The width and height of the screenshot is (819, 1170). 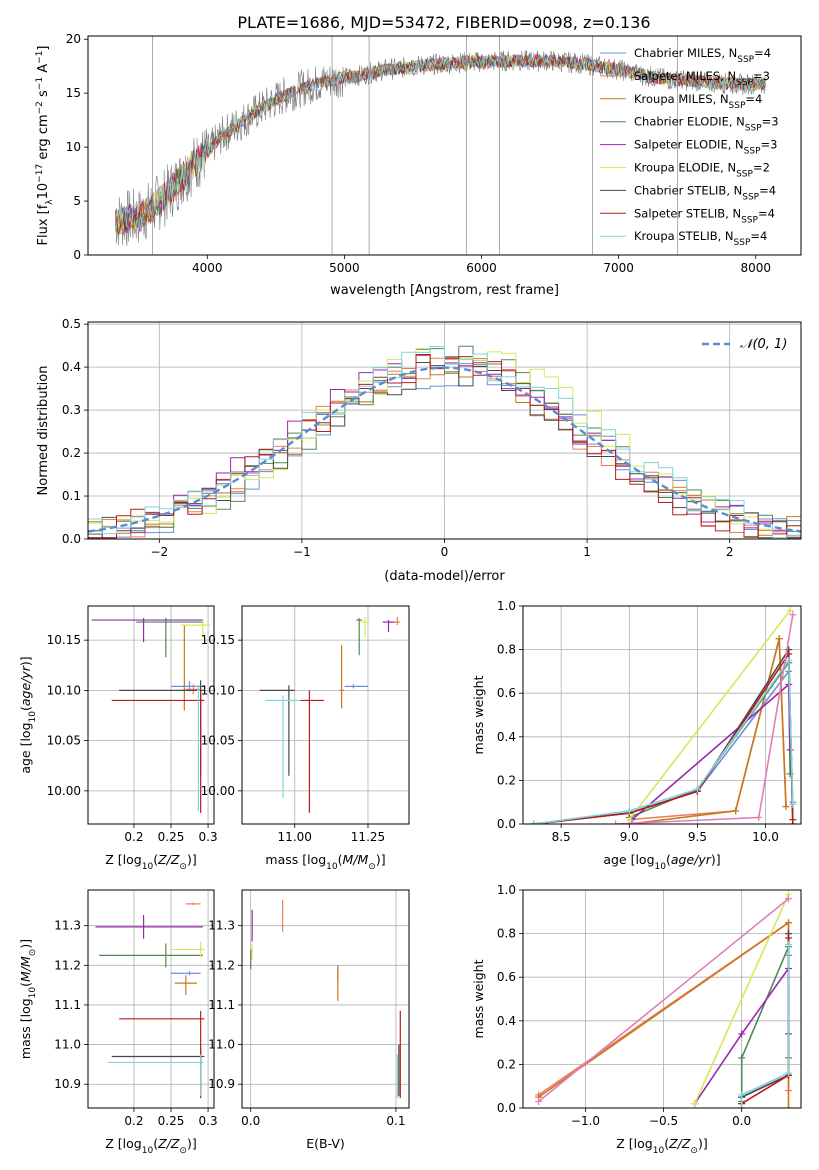 What do you see at coordinates (766, 213) in the screenshot?
I see `label-part: =4` at bounding box center [766, 213].